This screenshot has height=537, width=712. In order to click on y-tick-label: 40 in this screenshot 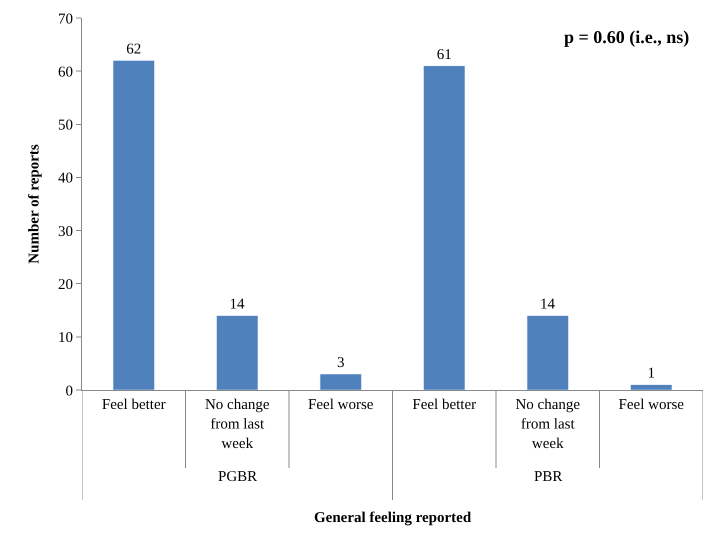, I will do `click(65, 178)`.